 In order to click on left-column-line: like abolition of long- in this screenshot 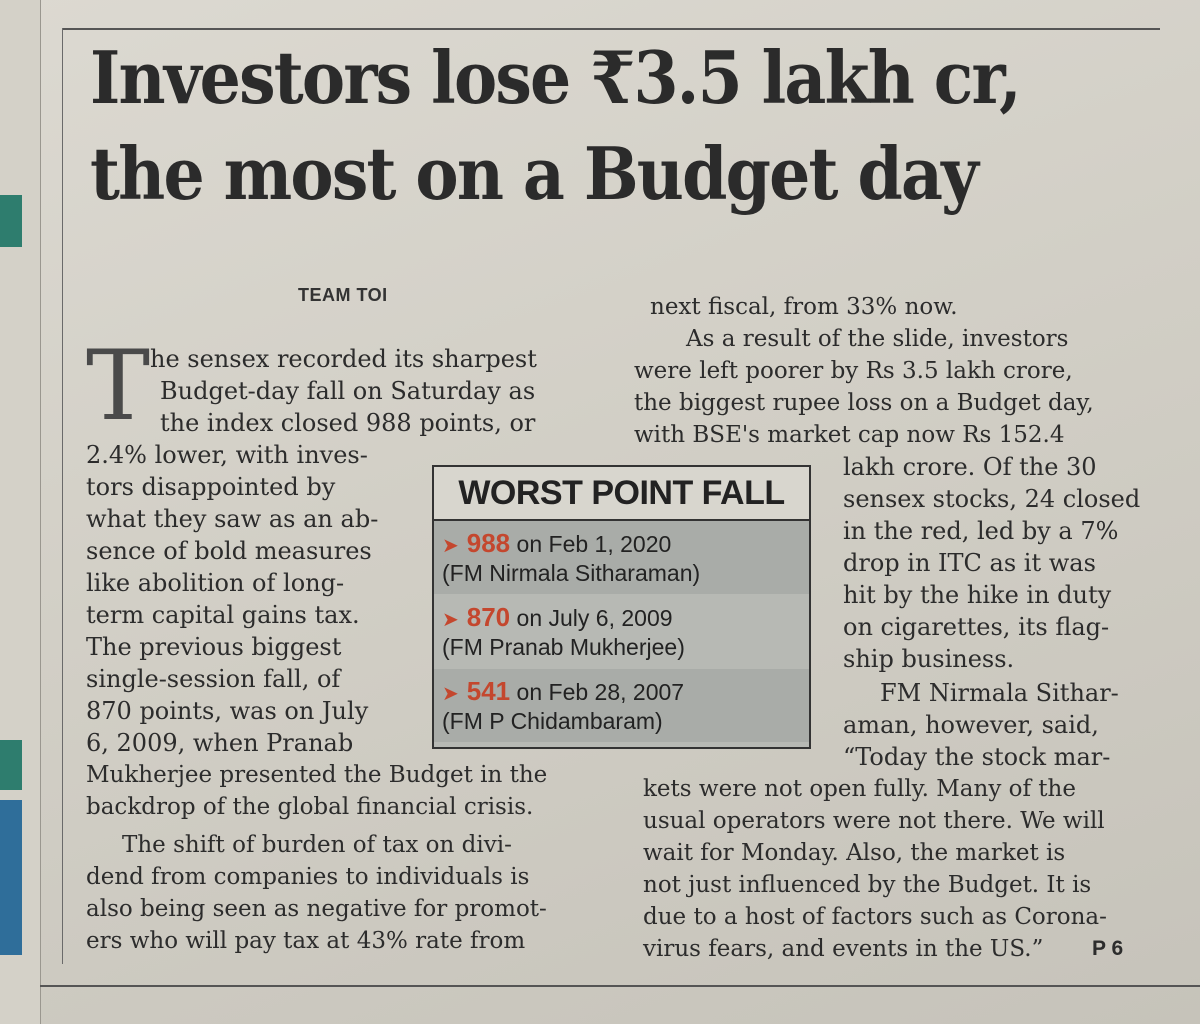, I will do `click(215, 583)`.